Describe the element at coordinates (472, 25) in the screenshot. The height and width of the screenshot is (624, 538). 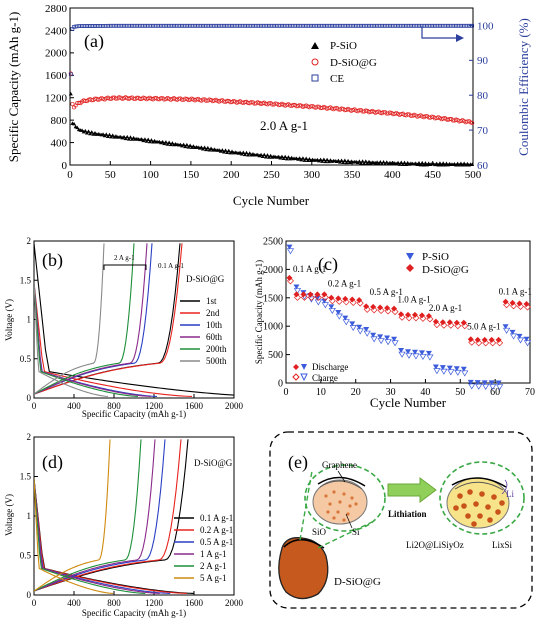
I see `ce-point` at that location.